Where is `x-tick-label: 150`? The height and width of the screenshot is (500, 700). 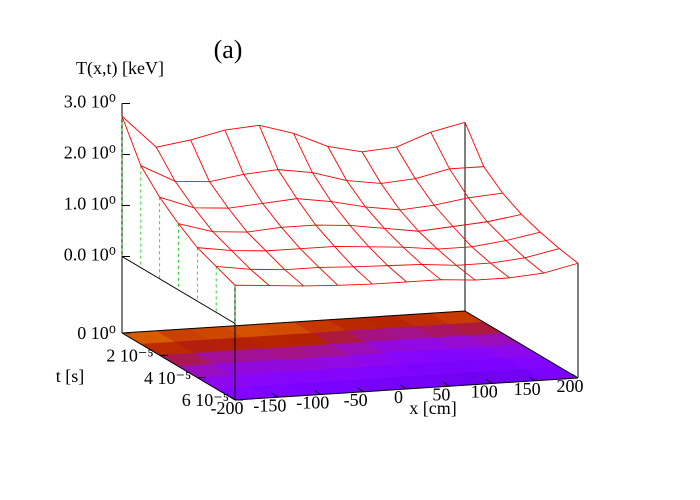 x-tick-label: 150 is located at coordinates (527, 389).